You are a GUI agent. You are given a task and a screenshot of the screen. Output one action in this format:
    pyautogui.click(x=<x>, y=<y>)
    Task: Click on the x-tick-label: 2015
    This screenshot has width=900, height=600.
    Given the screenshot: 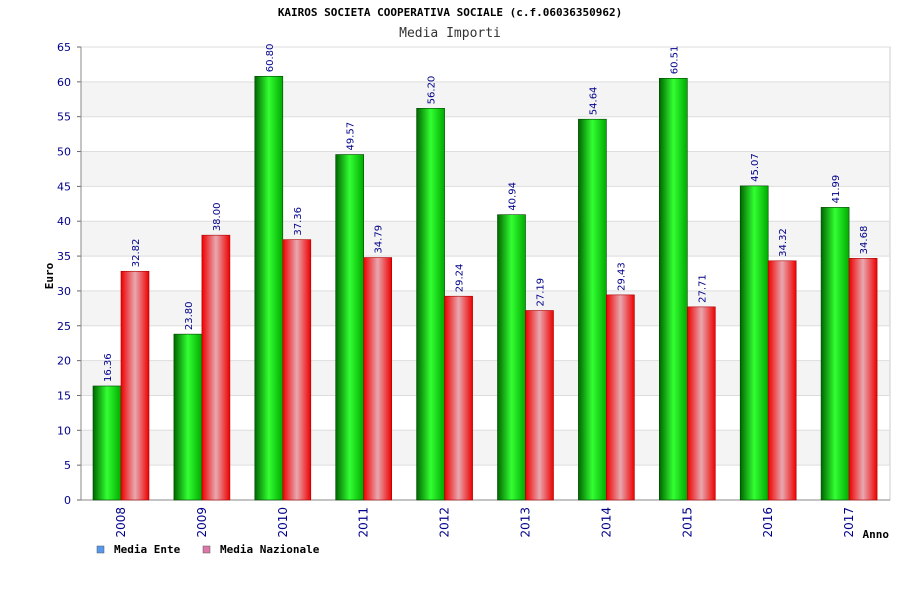 What is the action you would take?
    pyautogui.click(x=687, y=522)
    